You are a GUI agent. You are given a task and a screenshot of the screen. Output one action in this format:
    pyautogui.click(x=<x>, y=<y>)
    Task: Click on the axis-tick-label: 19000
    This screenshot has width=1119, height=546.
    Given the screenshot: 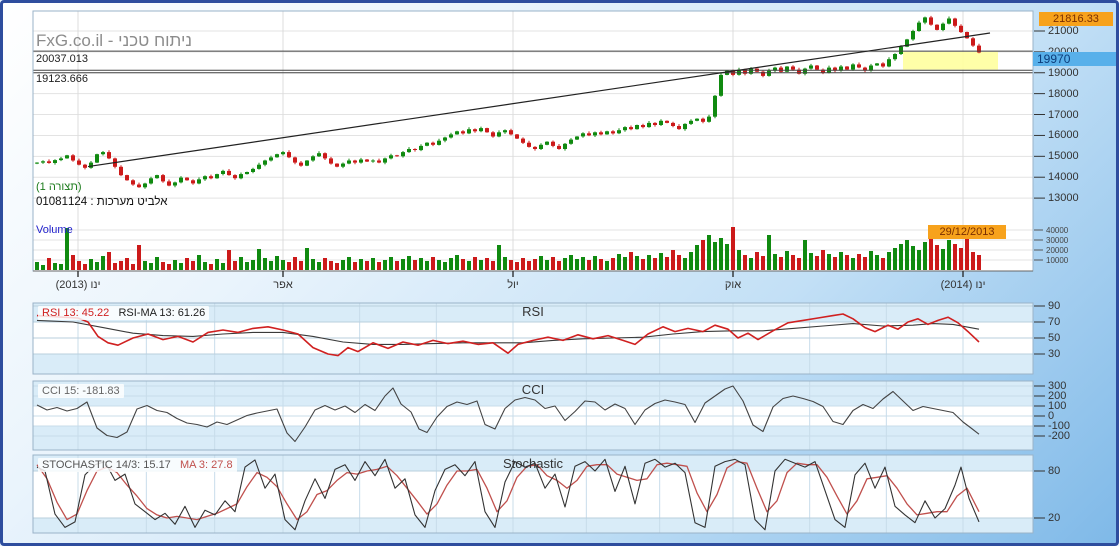 What is the action you would take?
    pyautogui.click(x=1063, y=72)
    